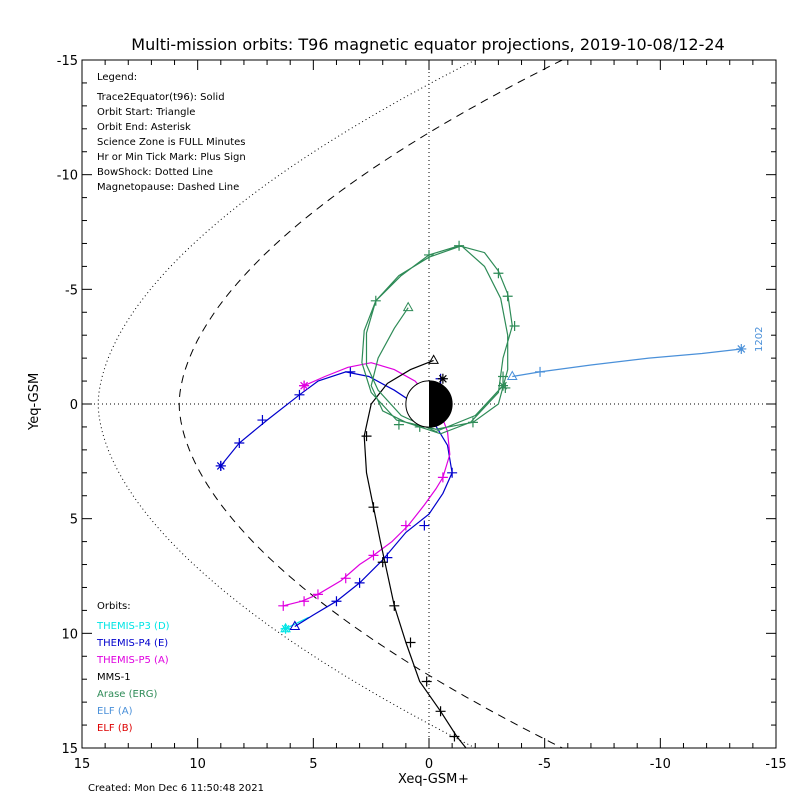 This screenshot has height=800, width=800. I want to click on created-timestamp: Created: Mon Dec 6 11:50:48 2021, so click(176, 788).